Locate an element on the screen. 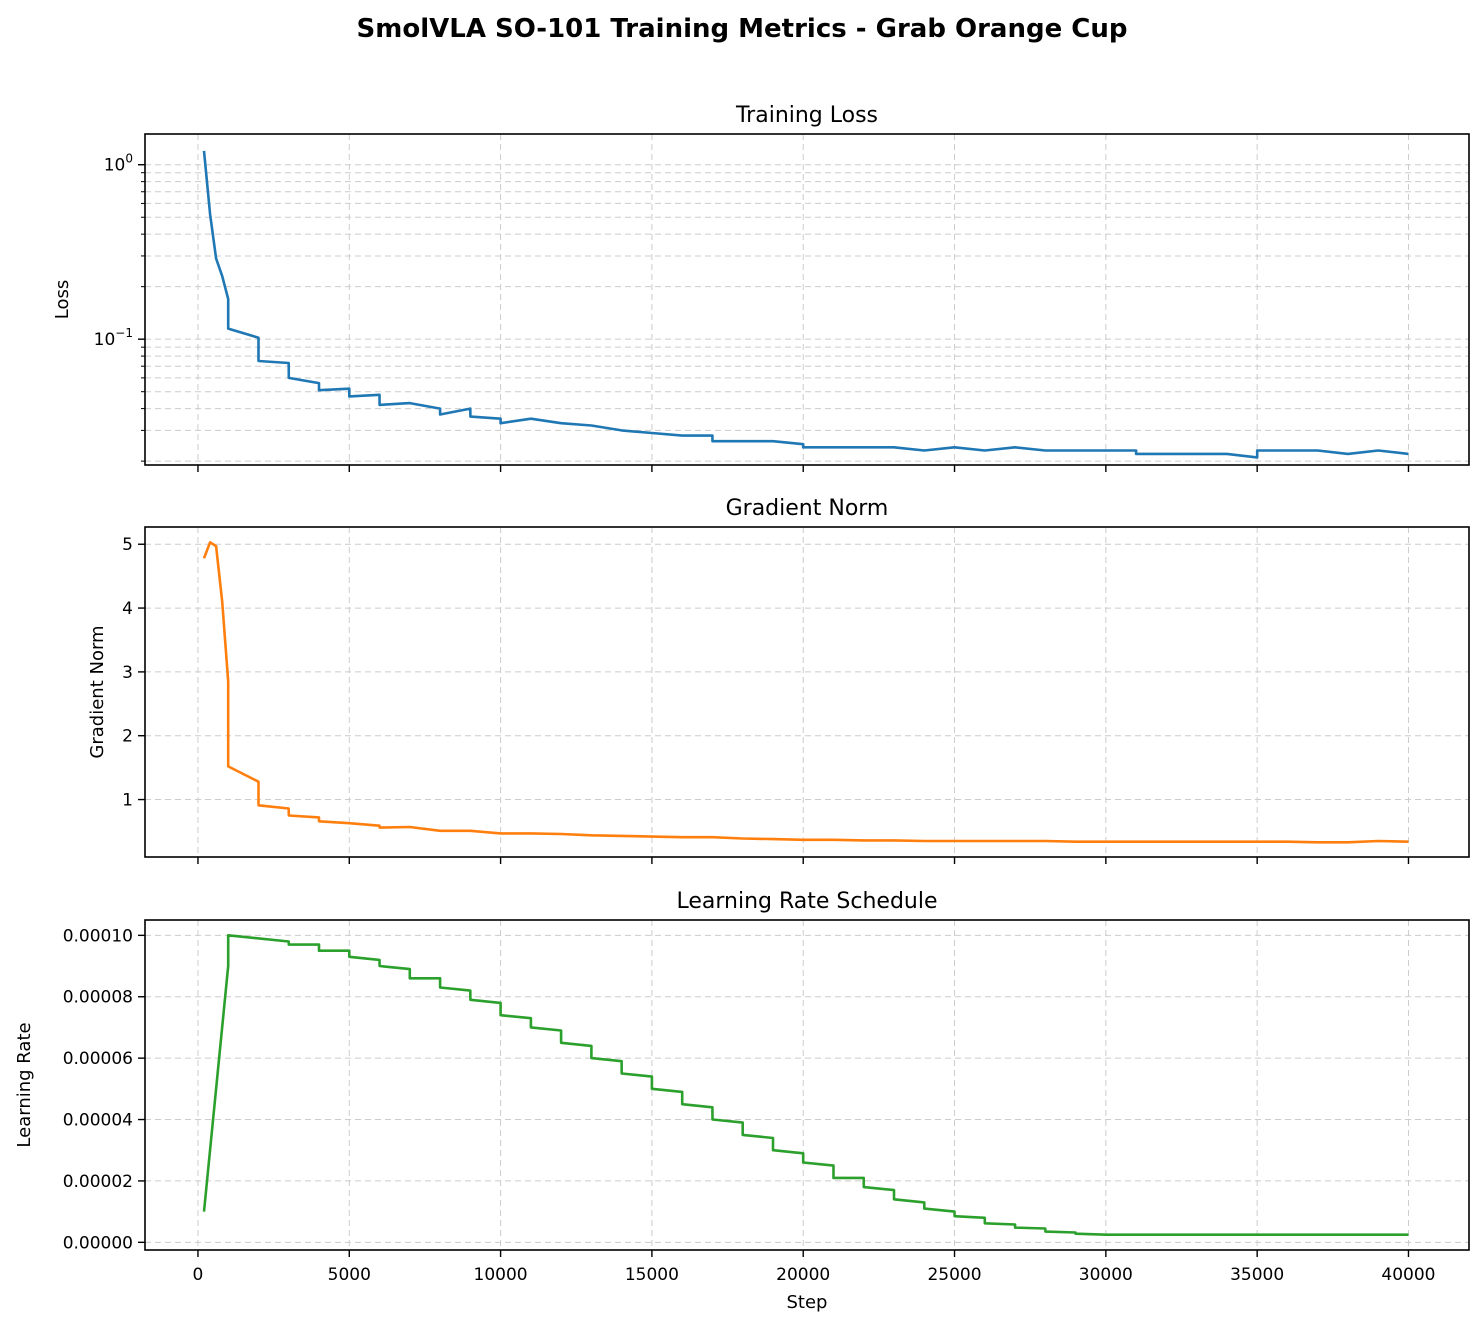 The image size is (1484, 1328). x-tick-label: 5000 is located at coordinates (349, 1275).